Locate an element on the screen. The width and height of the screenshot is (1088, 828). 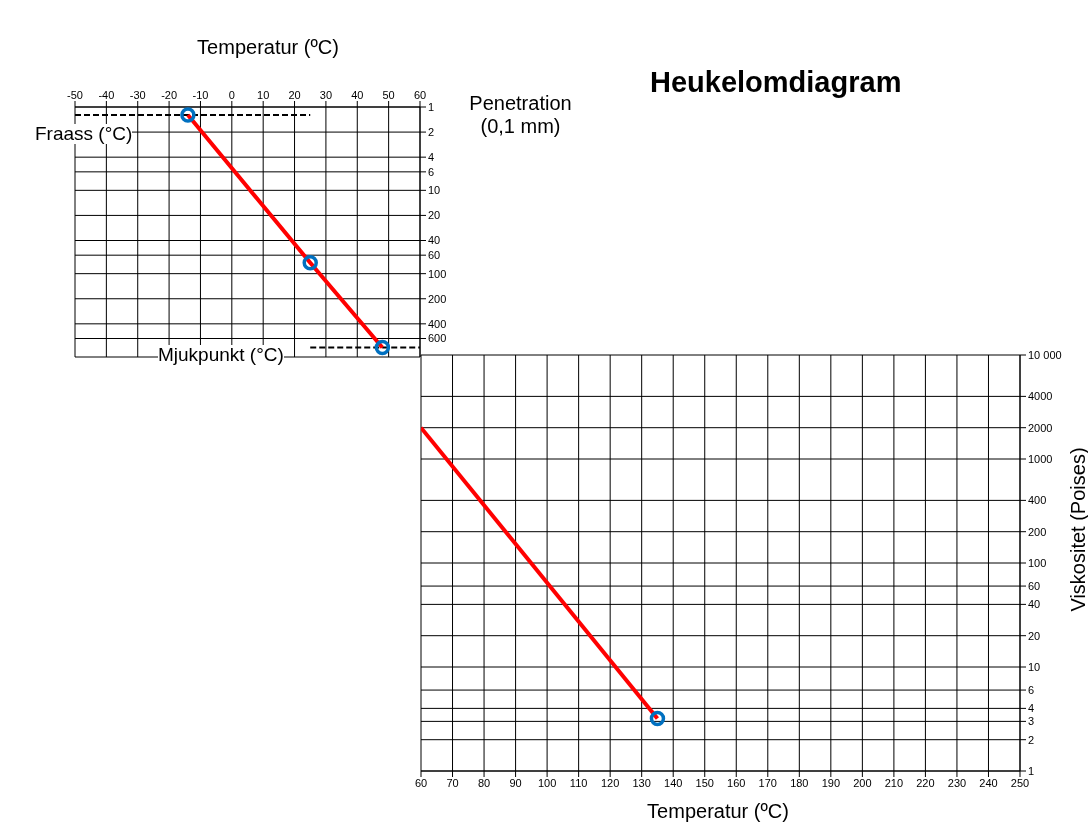
x-tick-label: 80 is located at coordinates (484, 782).